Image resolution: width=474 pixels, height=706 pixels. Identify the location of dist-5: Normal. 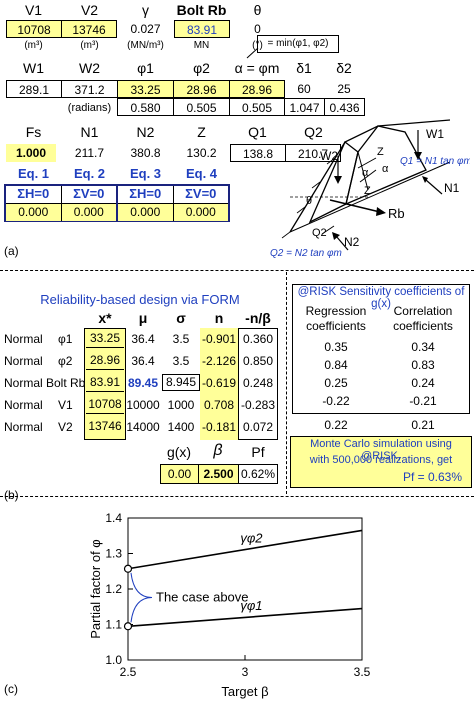
(23, 427).